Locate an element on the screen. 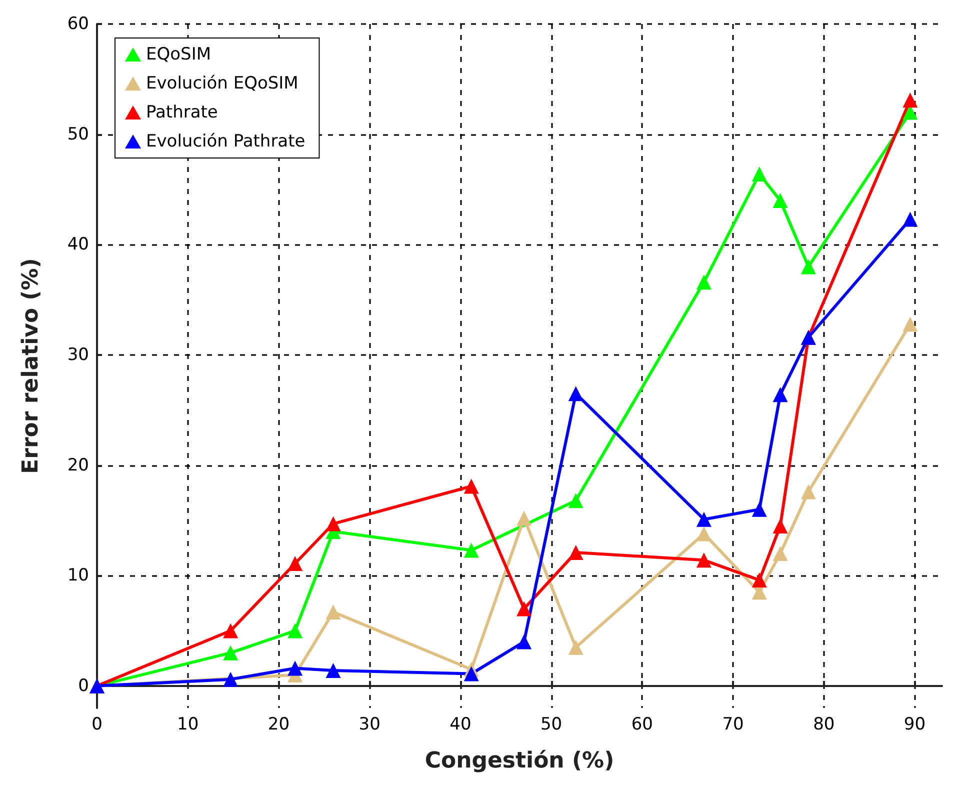  x-tick-label: 60 is located at coordinates (642, 724).